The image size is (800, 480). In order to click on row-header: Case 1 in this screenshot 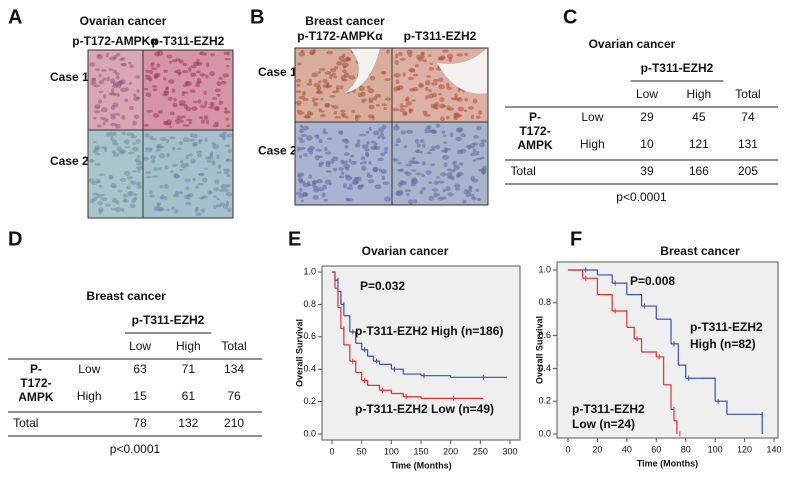, I will do `click(277, 72)`.